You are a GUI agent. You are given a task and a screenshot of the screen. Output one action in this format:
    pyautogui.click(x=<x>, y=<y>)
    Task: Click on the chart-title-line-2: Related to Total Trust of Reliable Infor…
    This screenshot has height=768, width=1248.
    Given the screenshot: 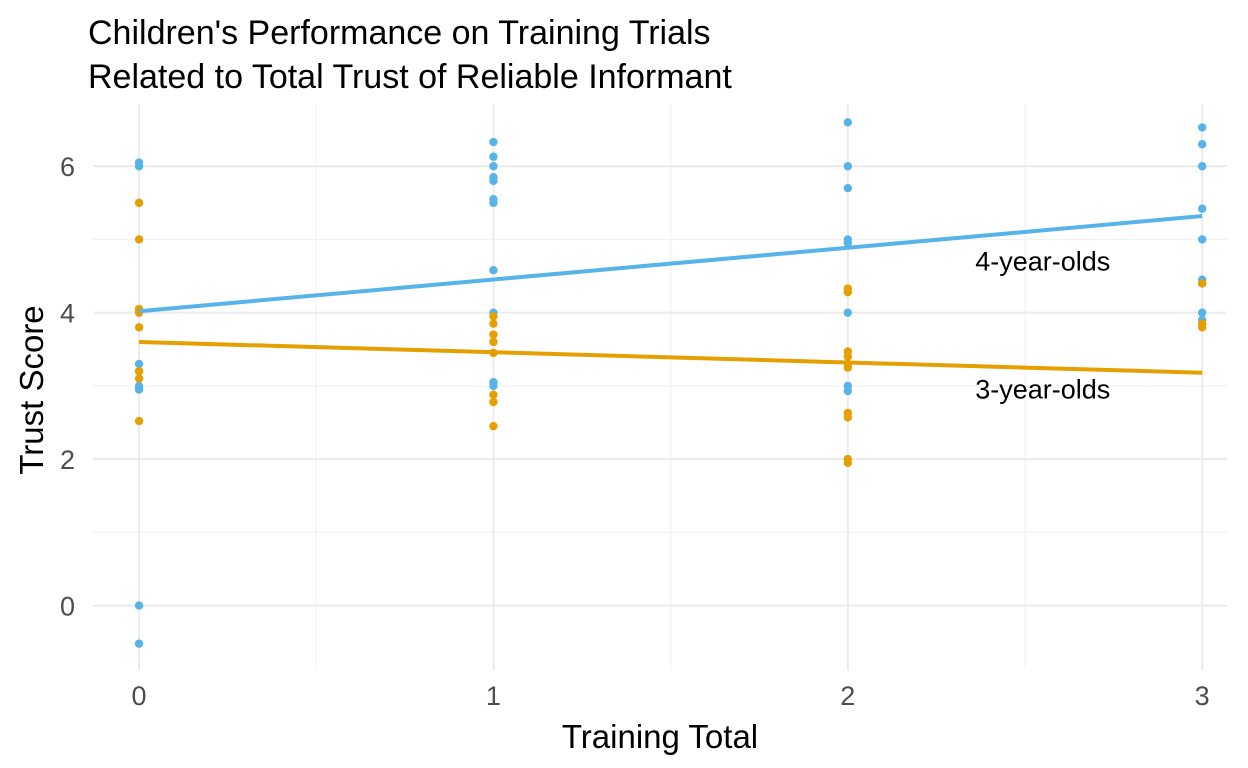 What is the action you would take?
    pyautogui.click(x=410, y=77)
    